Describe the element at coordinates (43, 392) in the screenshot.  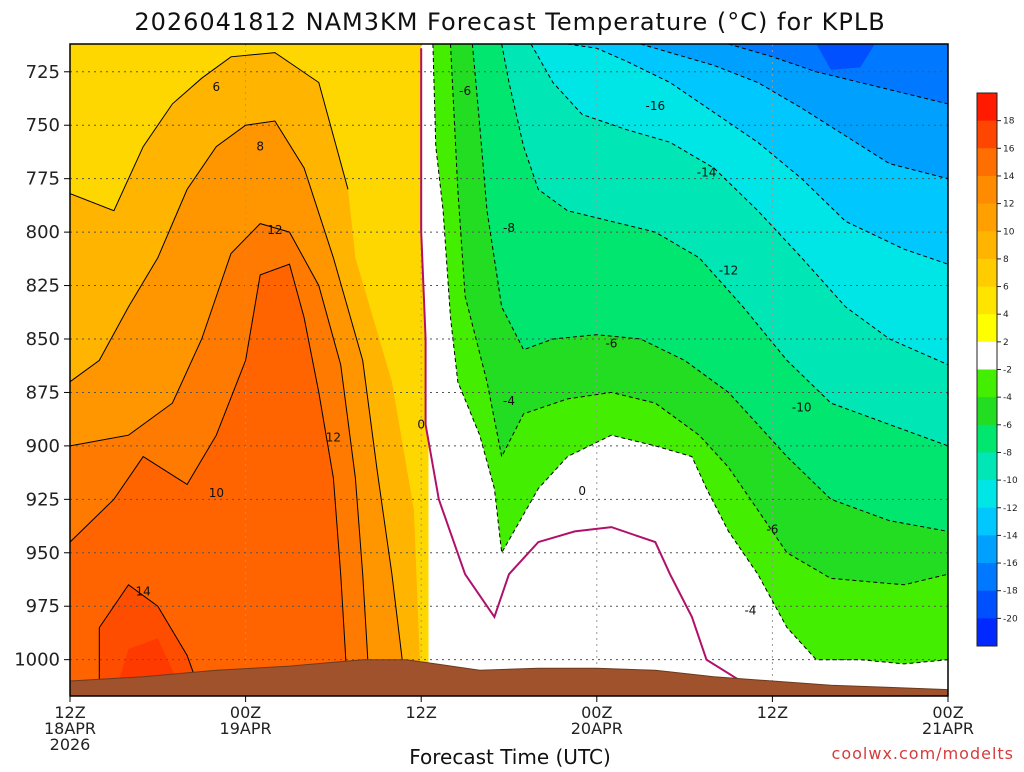
I see `y-tick-label: 875` at that location.